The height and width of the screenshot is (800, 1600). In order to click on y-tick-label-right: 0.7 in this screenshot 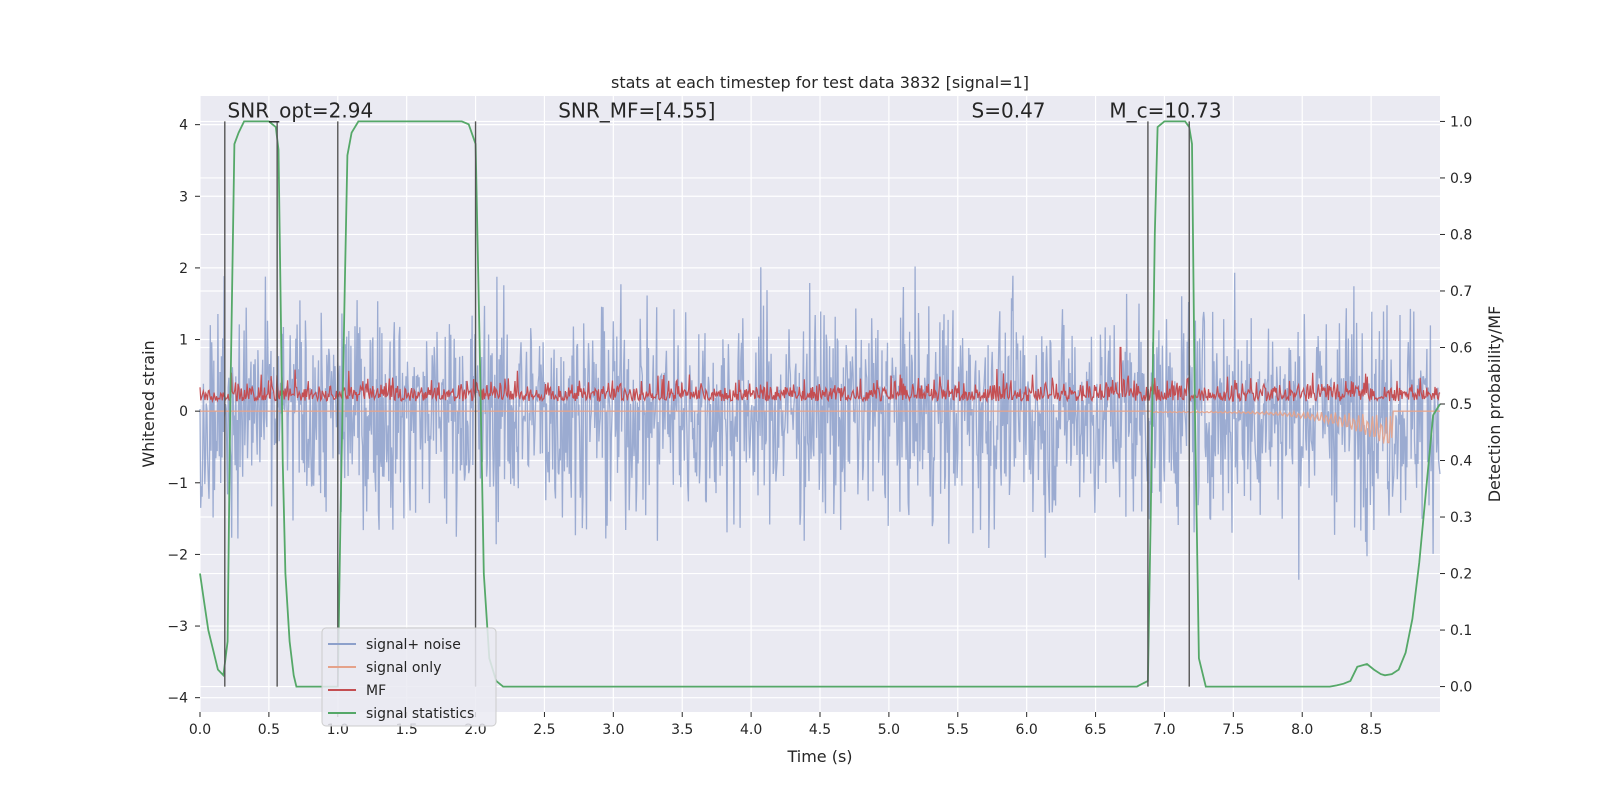, I will do `click(1461, 292)`.